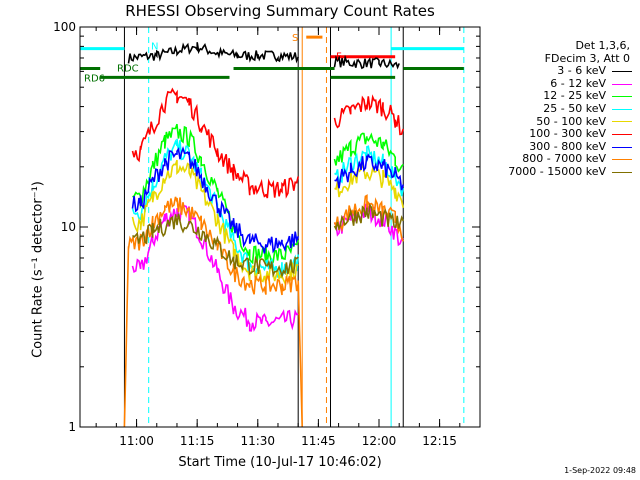  What do you see at coordinates (68, 227) in the screenshot?
I see `y-tick-label: 10` at bounding box center [68, 227].